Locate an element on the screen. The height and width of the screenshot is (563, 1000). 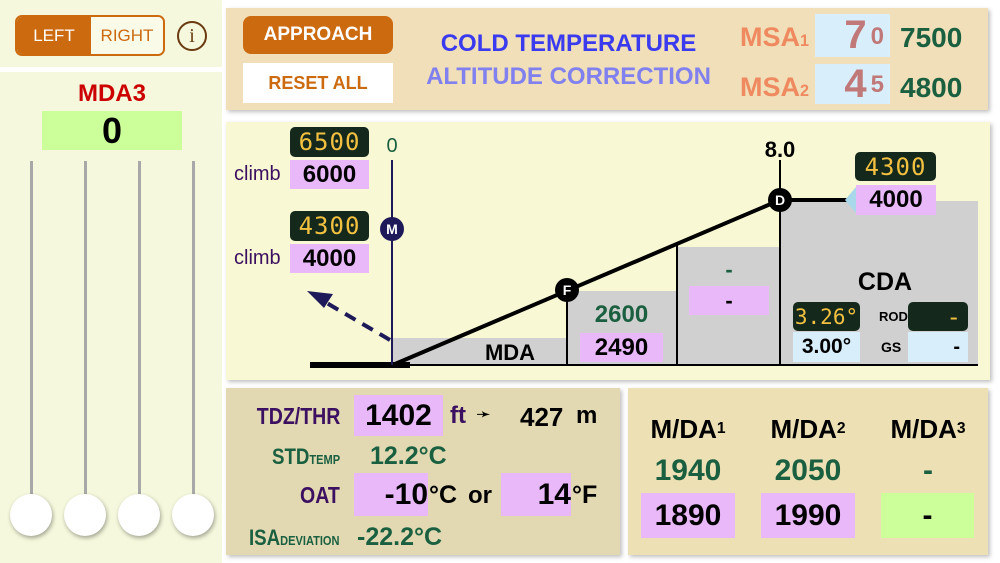
tdz-label: TDZ/THR is located at coordinates (298, 416).